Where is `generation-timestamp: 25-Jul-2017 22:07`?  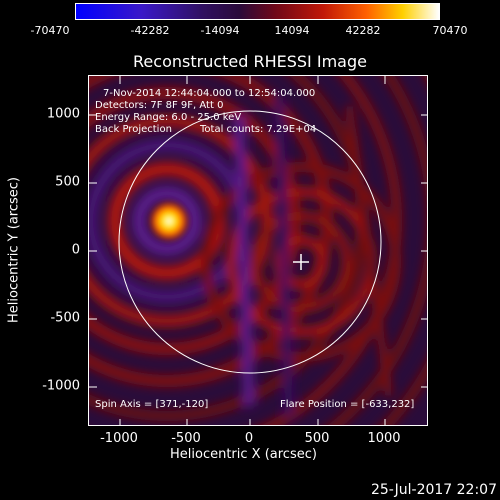
generation-timestamp: 25-Jul-2017 22:07 is located at coordinates (433, 490).